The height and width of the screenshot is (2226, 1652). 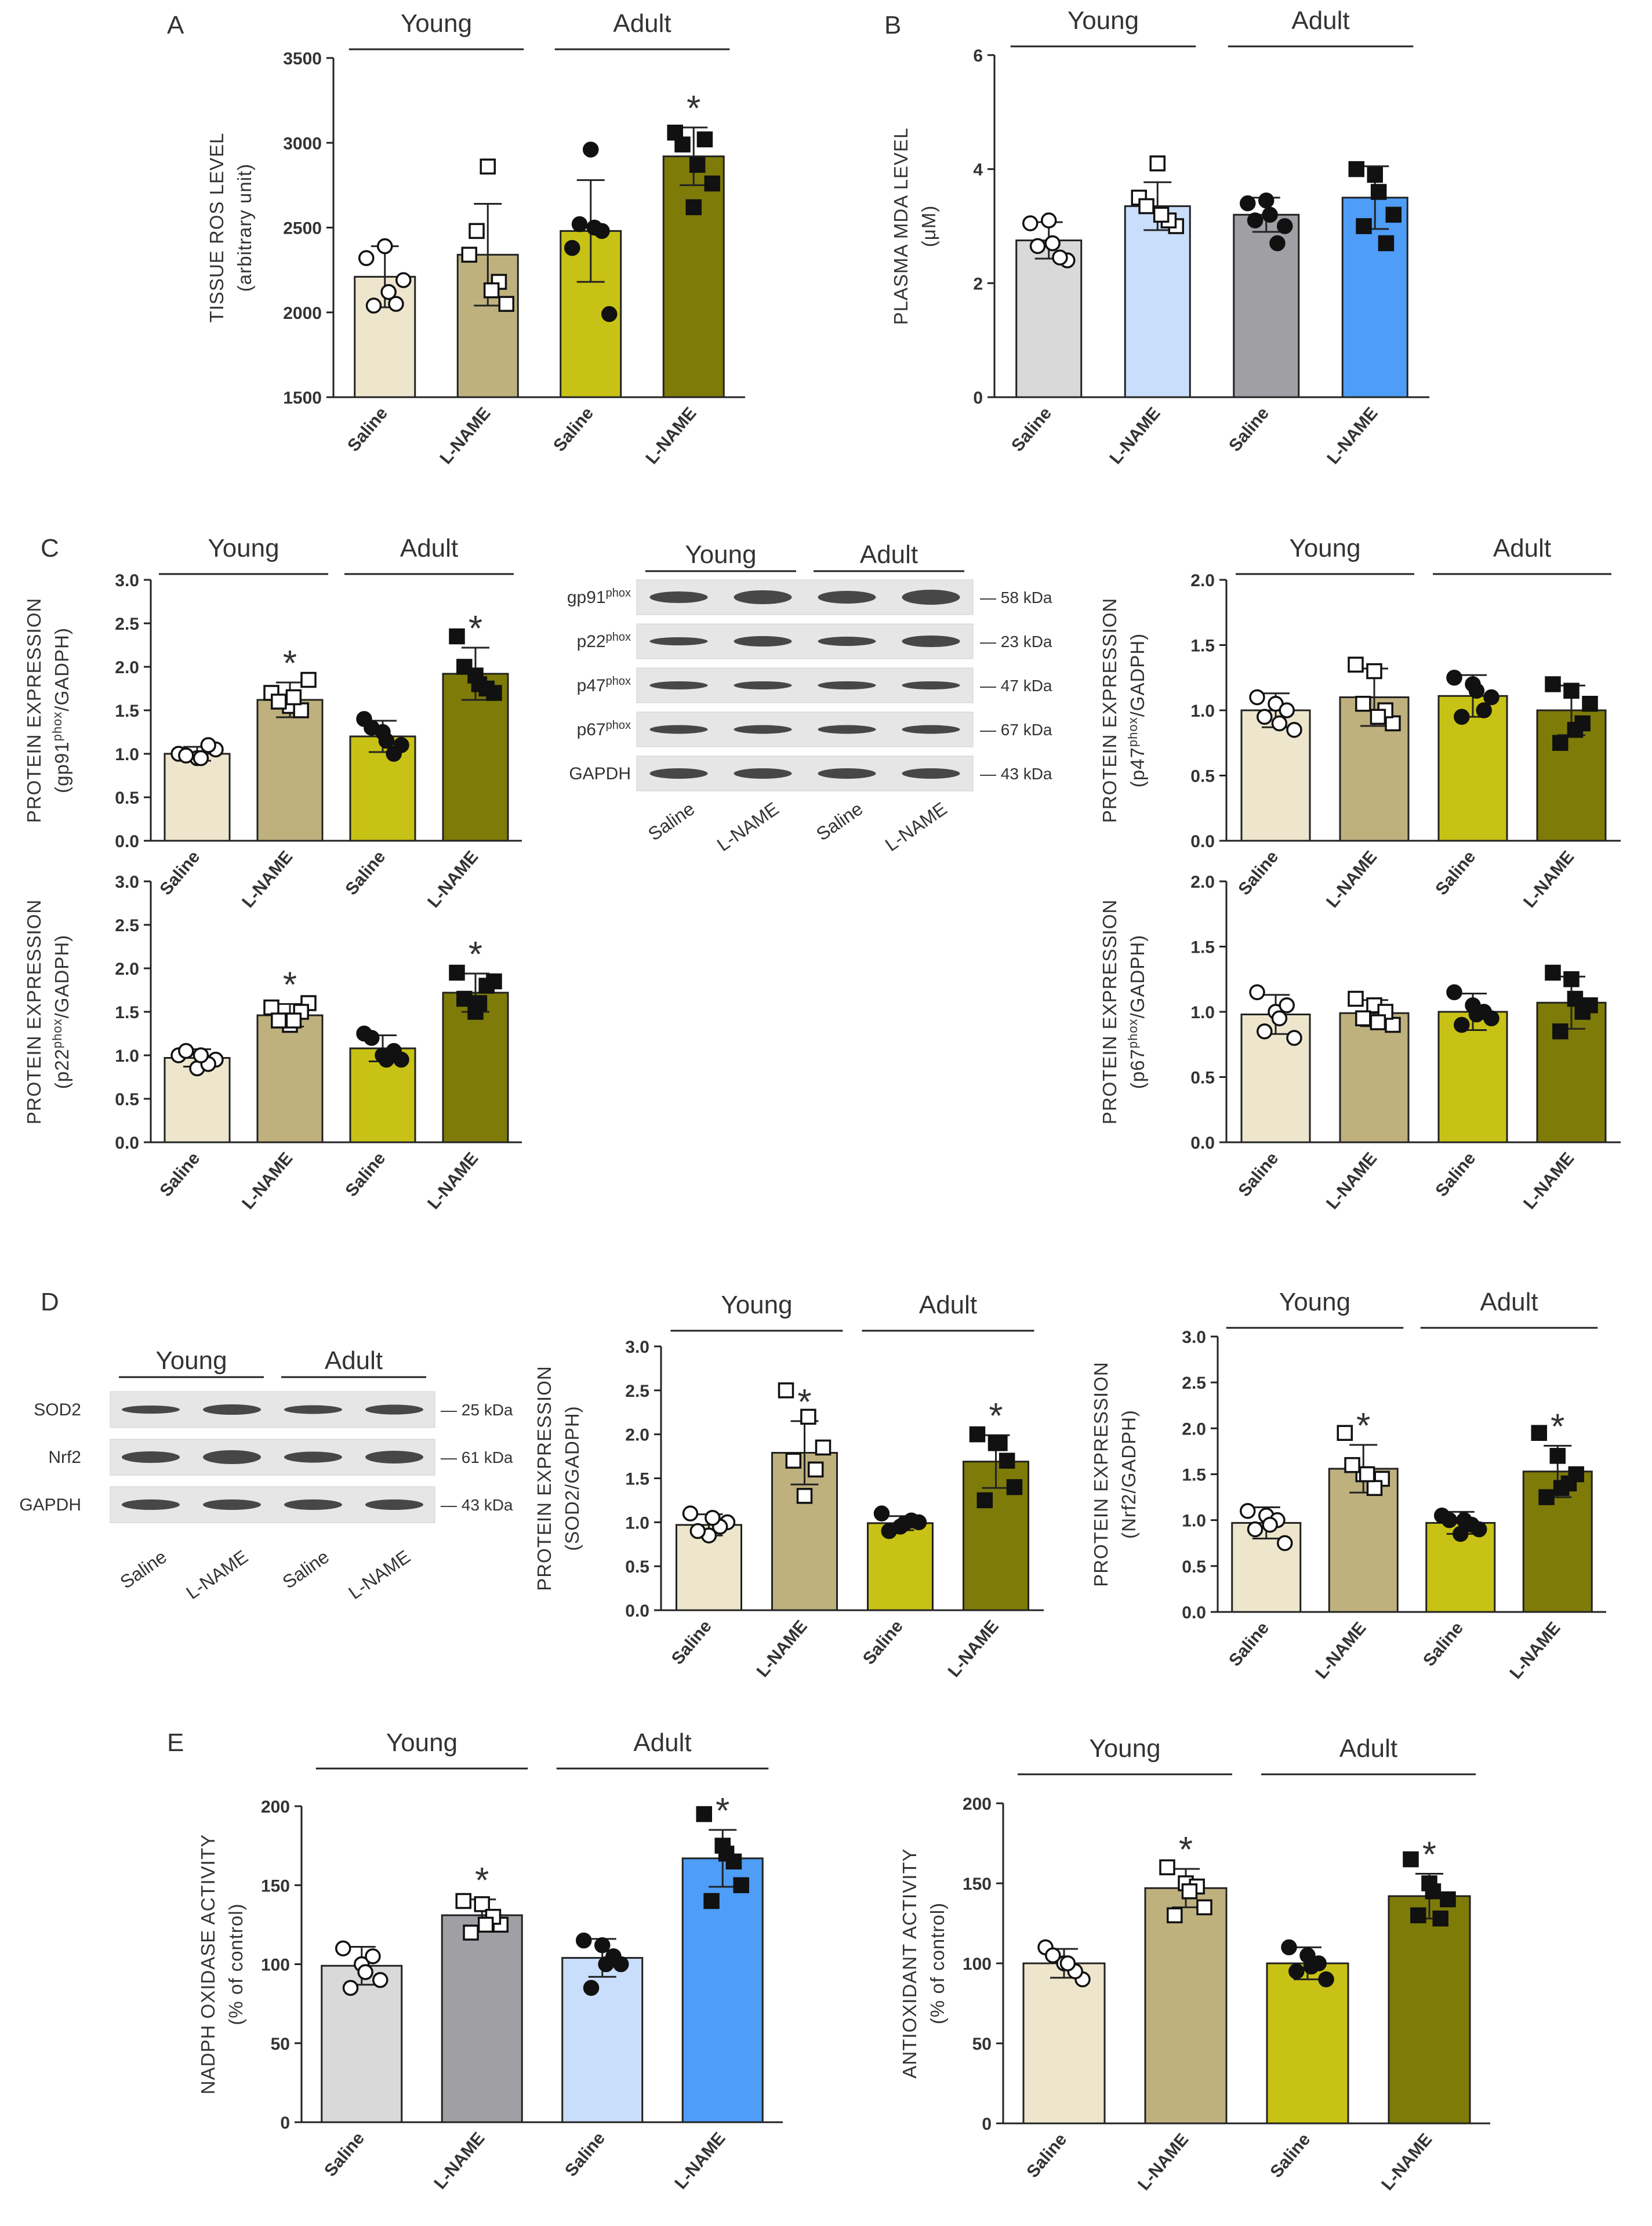 I want to click on blot-row-label: SOD2, so click(x=58, y=1409).